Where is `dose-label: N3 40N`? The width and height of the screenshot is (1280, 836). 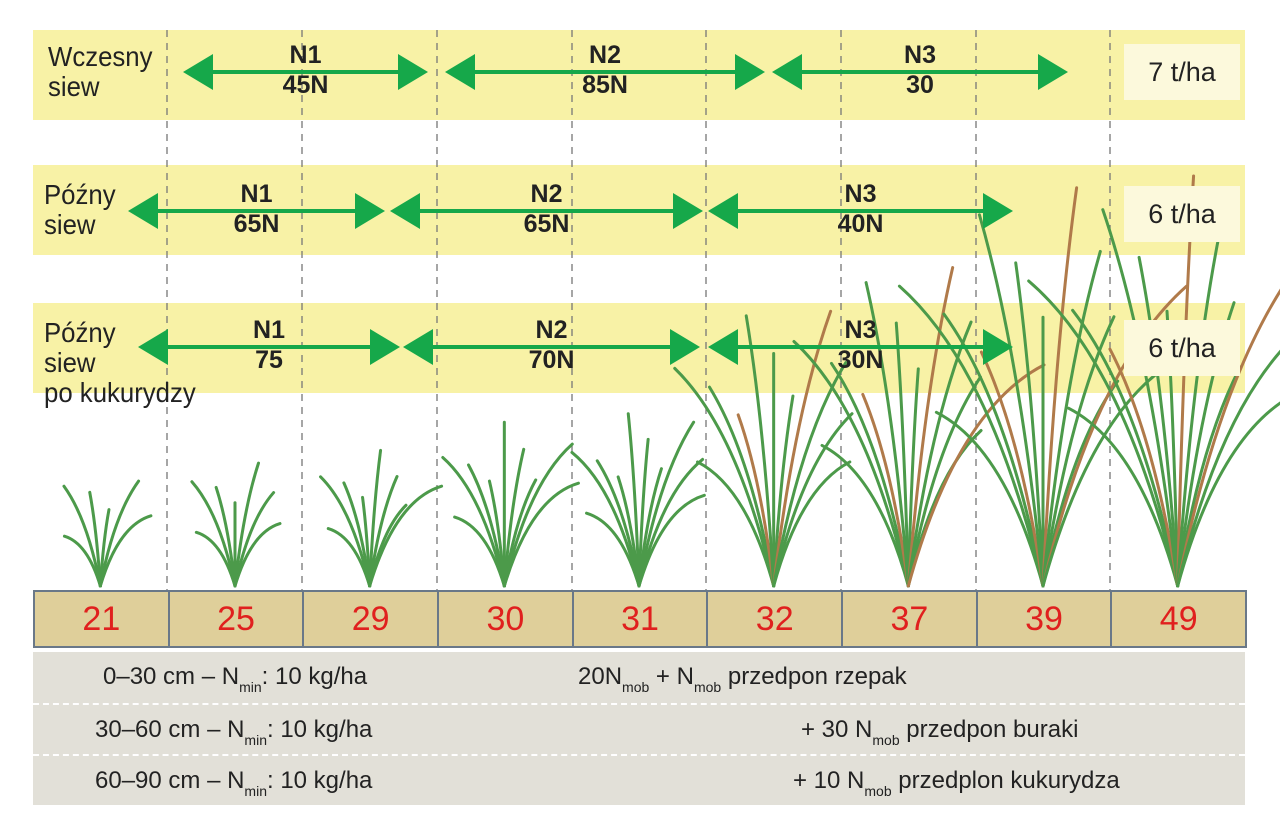 dose-label: N3 40N is located at coordinates (861, 209).